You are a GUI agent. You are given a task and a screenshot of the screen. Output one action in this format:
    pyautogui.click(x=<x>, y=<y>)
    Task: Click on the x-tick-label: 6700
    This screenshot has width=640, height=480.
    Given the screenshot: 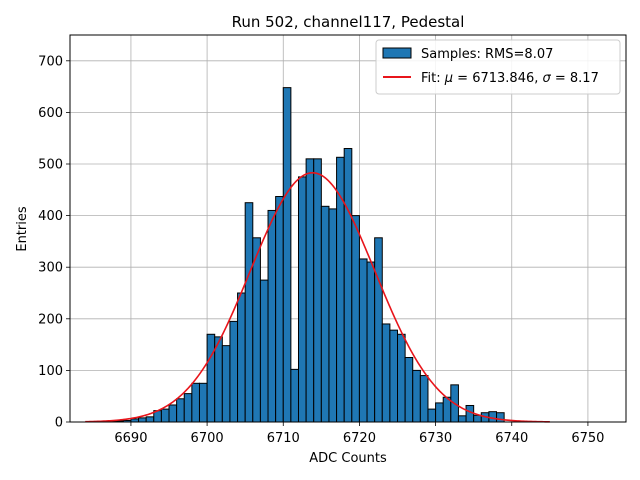 What is the action you would take?
    pyautogui.click(x=207, y=438)
    